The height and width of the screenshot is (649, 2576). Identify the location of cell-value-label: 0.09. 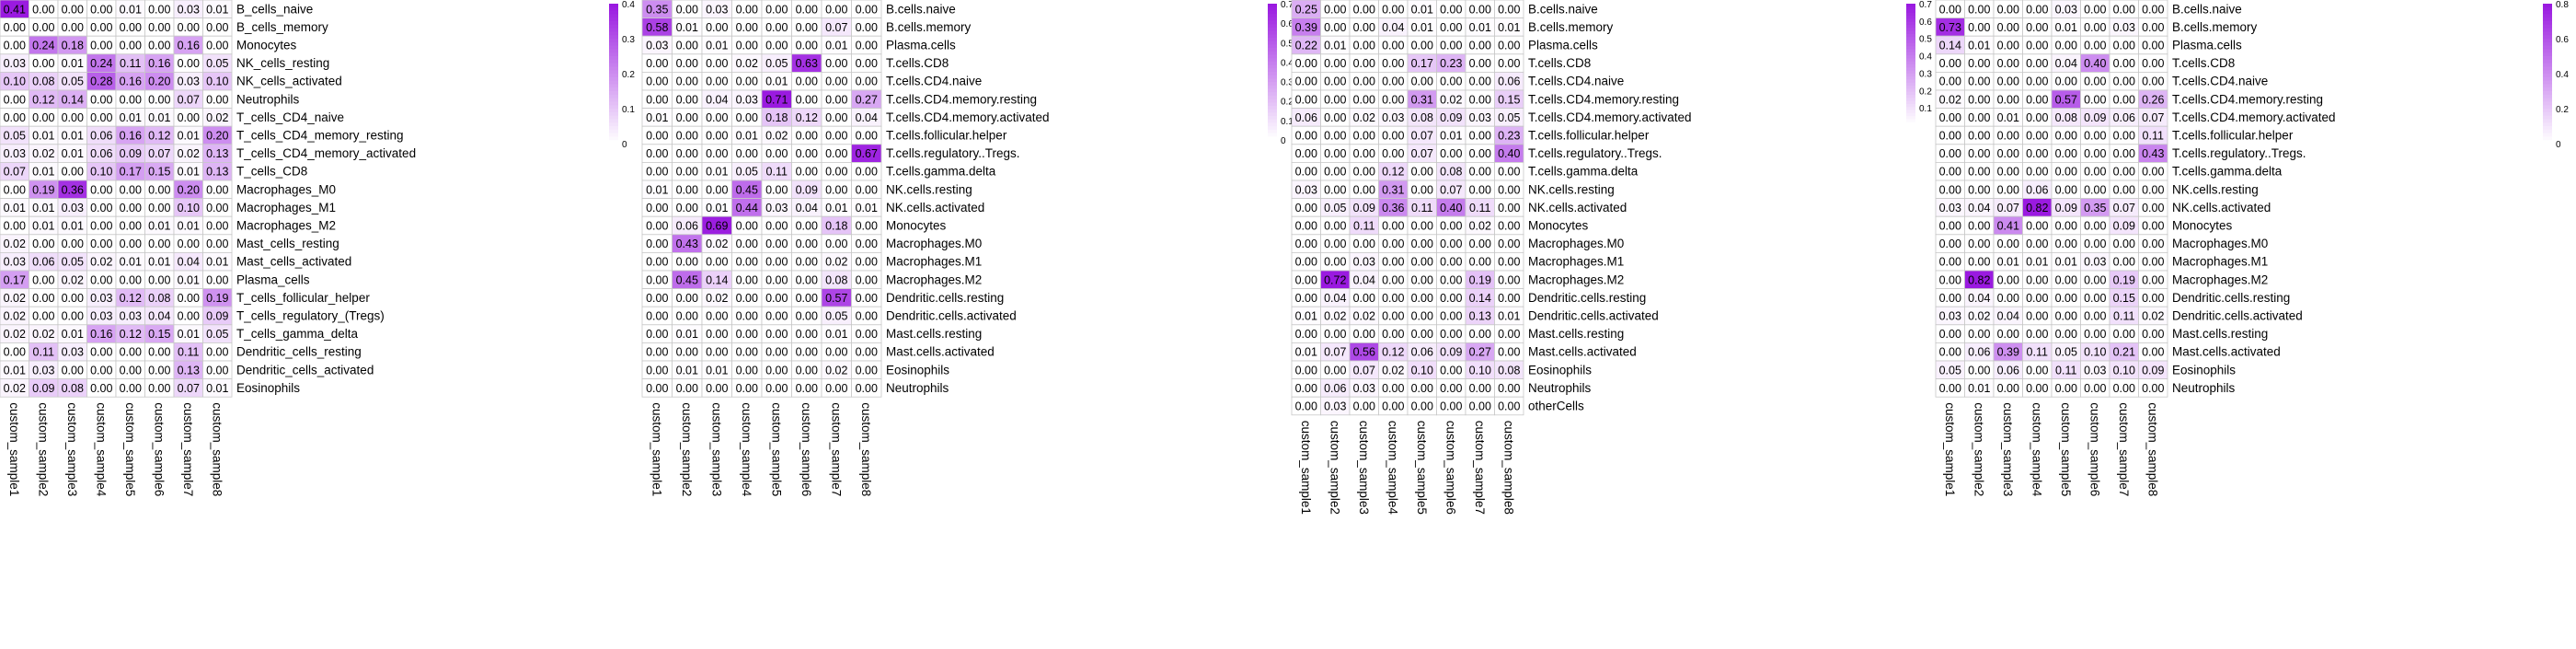
(2095, 118).